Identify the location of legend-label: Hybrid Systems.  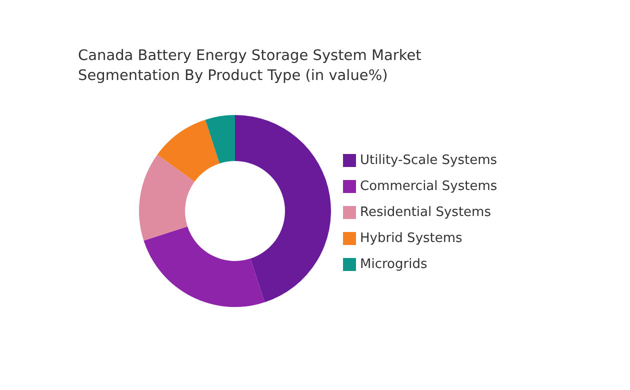
(411, 238).